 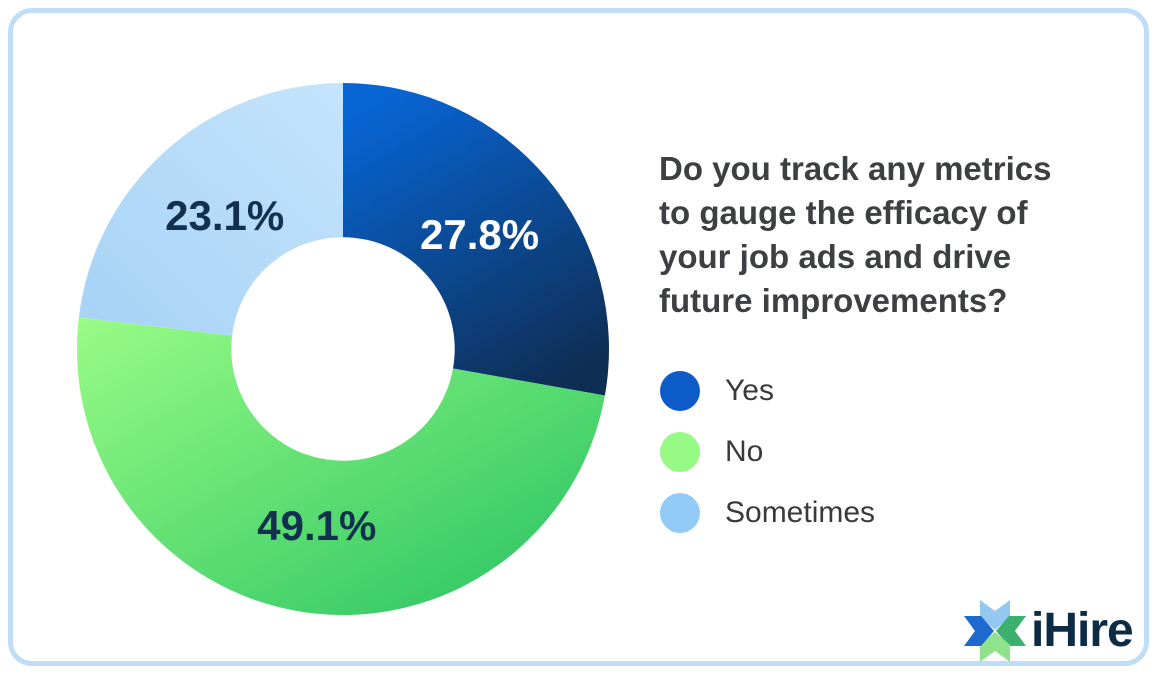 What do you see at coordinates (316, 525) in the screenshot?
I see `donut-value-label-no: 49.1%` at bounding box center [316, 525].